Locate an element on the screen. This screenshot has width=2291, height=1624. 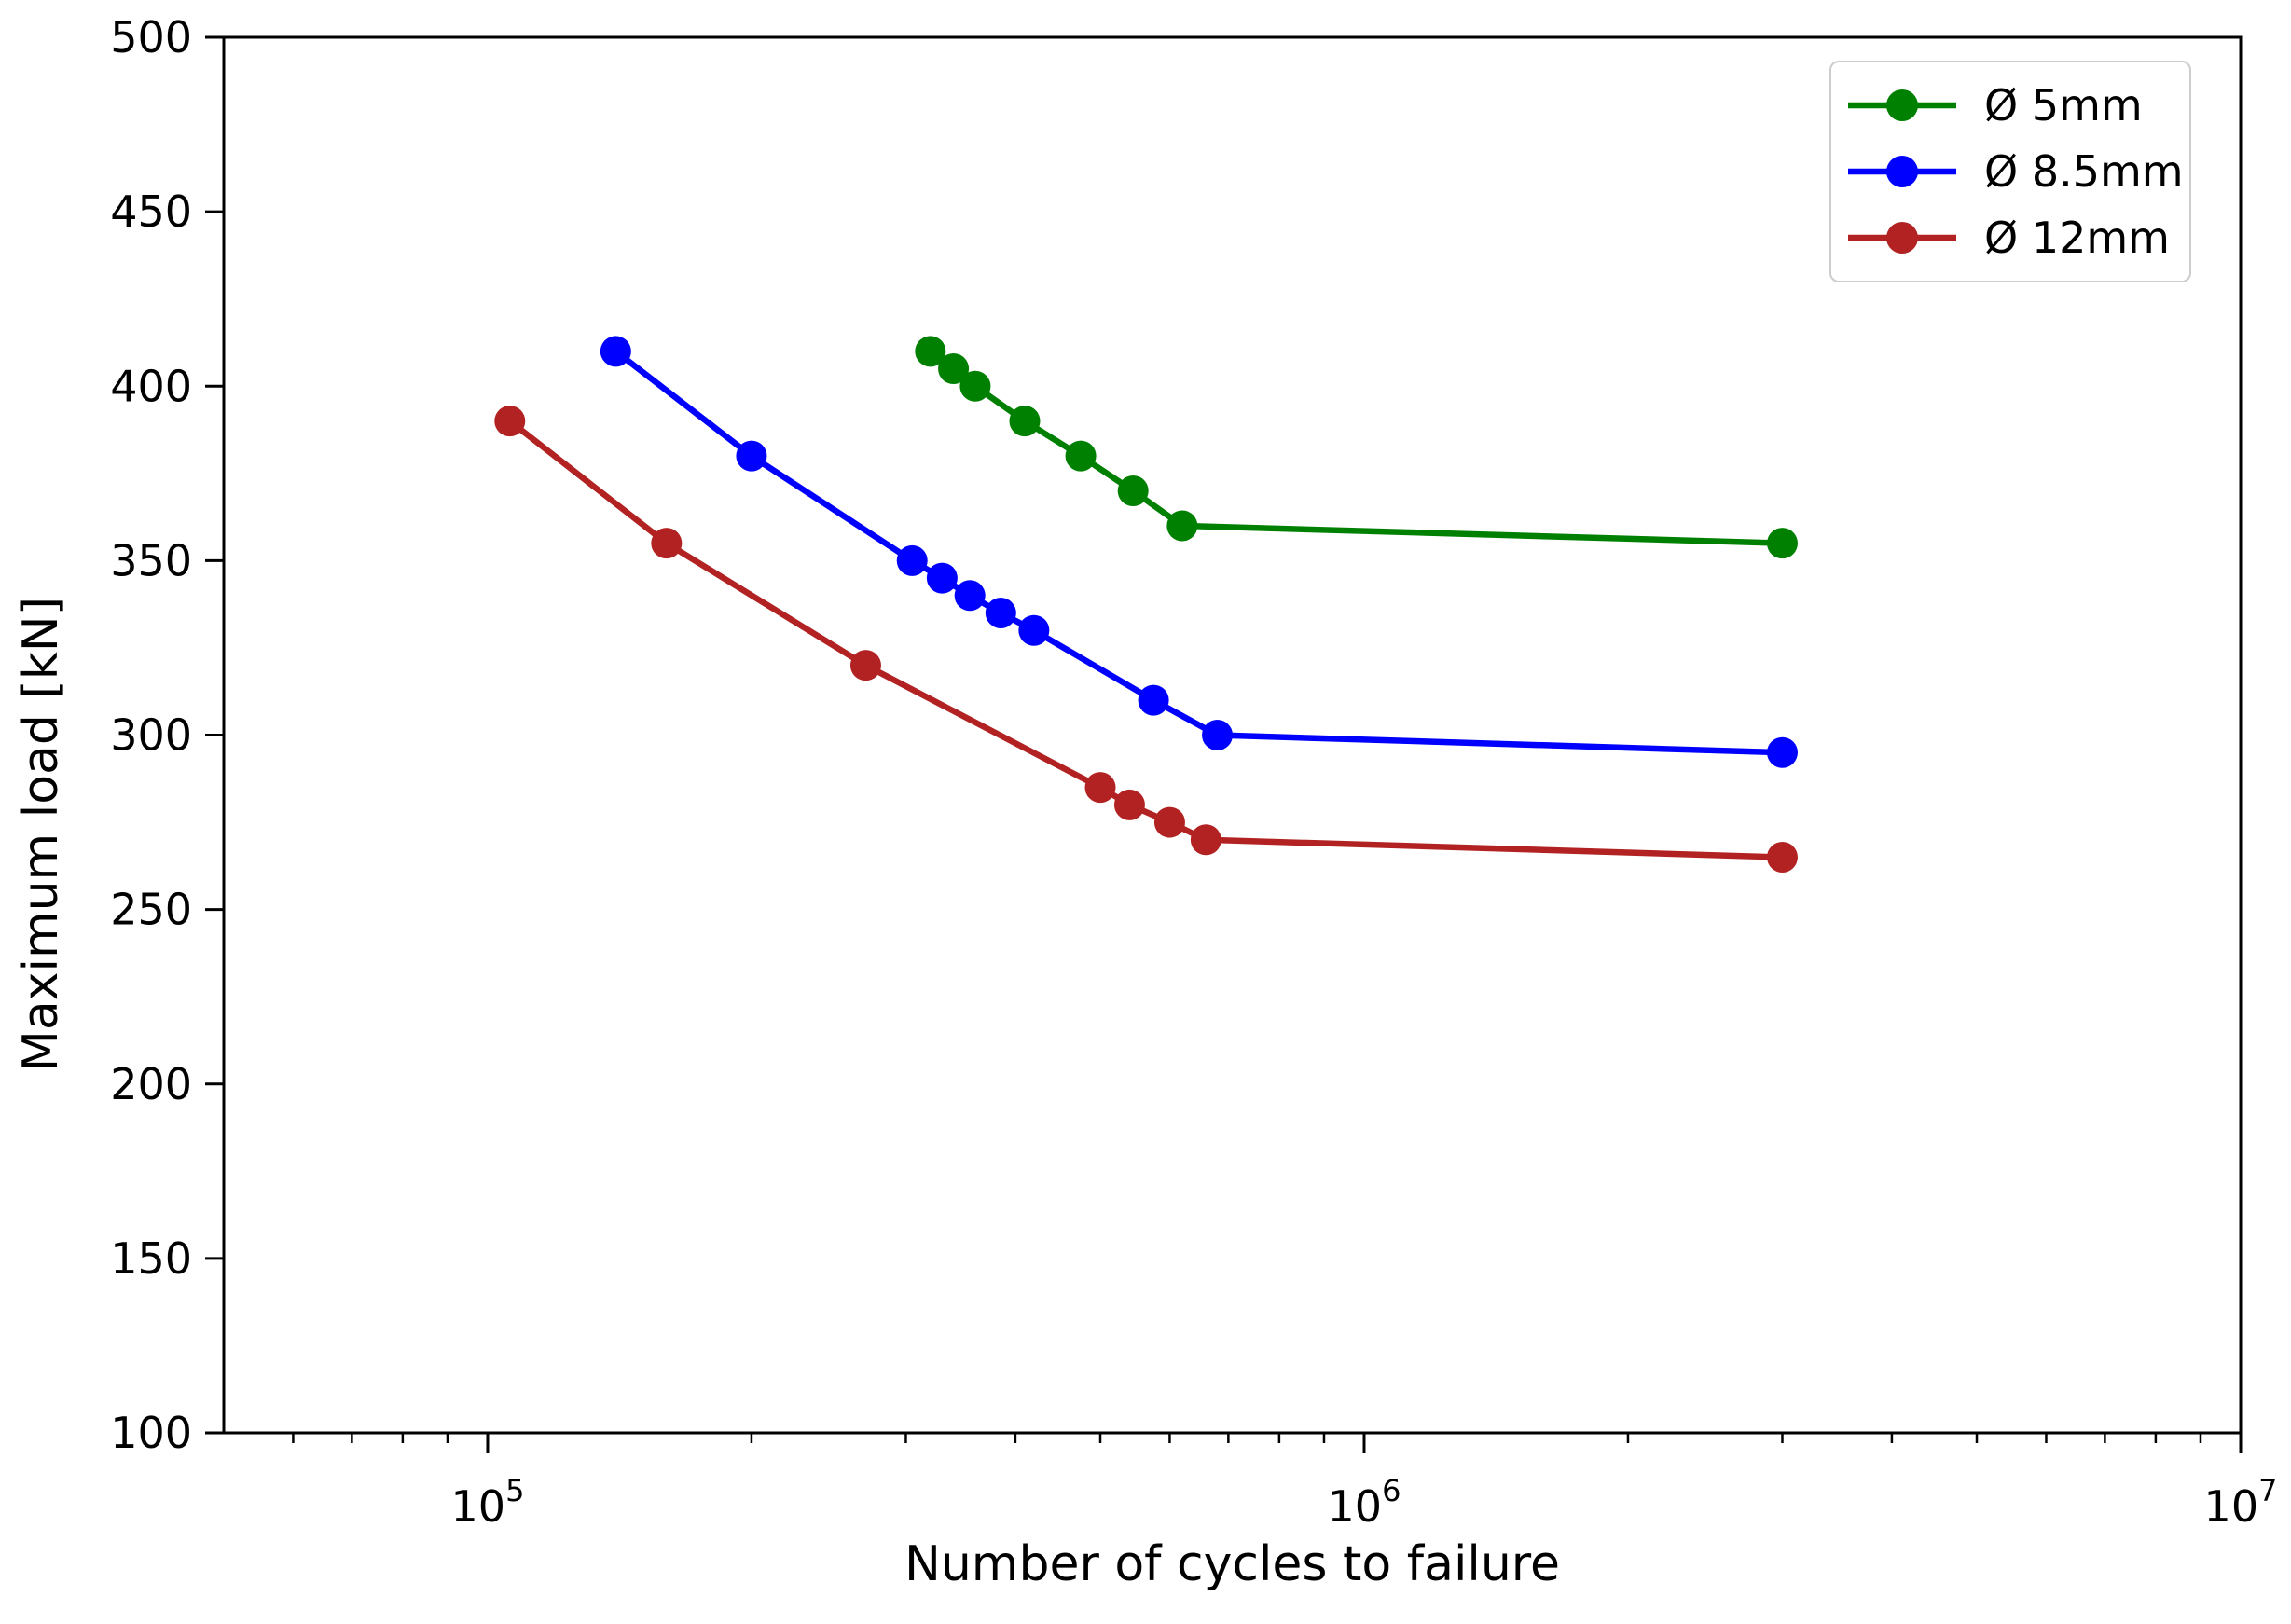
legend-item: Ø 8.5mm is located at coordinates (2018, 171).